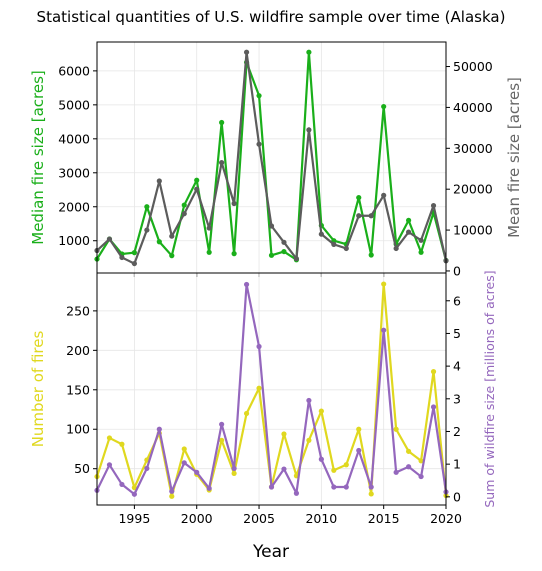 The width and height of the screenshot is (542, 571). What do you see at coordinates (134, 518) in the screenshot?
I see `x-tick-label: 1995` at bounding box center [134, 518].